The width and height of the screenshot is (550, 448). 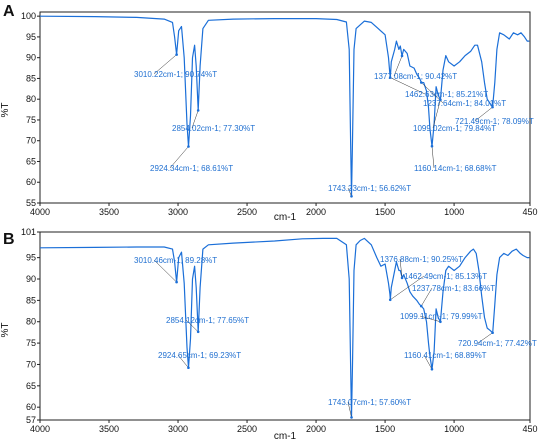 I want to click on peak-annotation: 1160.14cm-1; 68.68%T, so click(x=455, y=168).